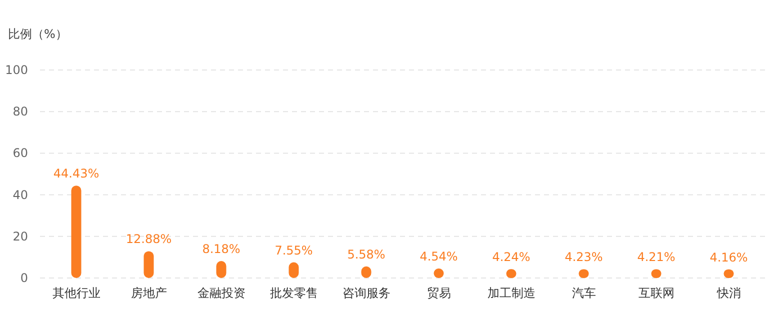  Describe the element at coordinates (38, 34) in the screenshot. I see `y-axis-title: 比例（%）` at that location.